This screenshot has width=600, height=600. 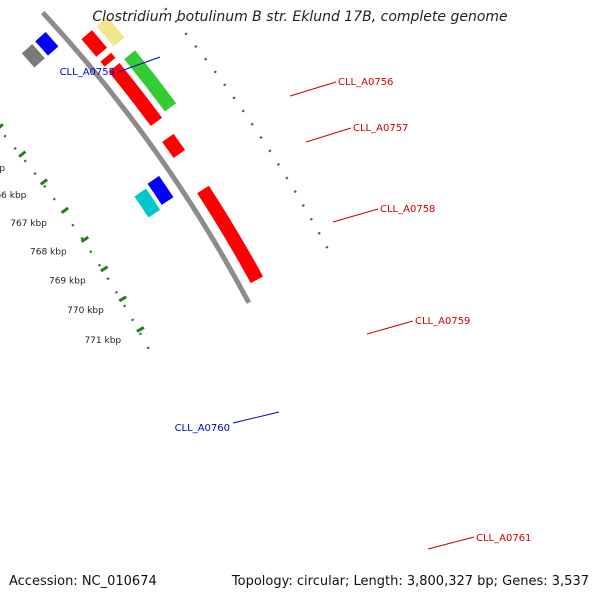 What do you see at coordinates (202, 428) in the screenshot?
I see `gene-label-cll_a0760: CLL_A0760` at bounding box center [202, 428].